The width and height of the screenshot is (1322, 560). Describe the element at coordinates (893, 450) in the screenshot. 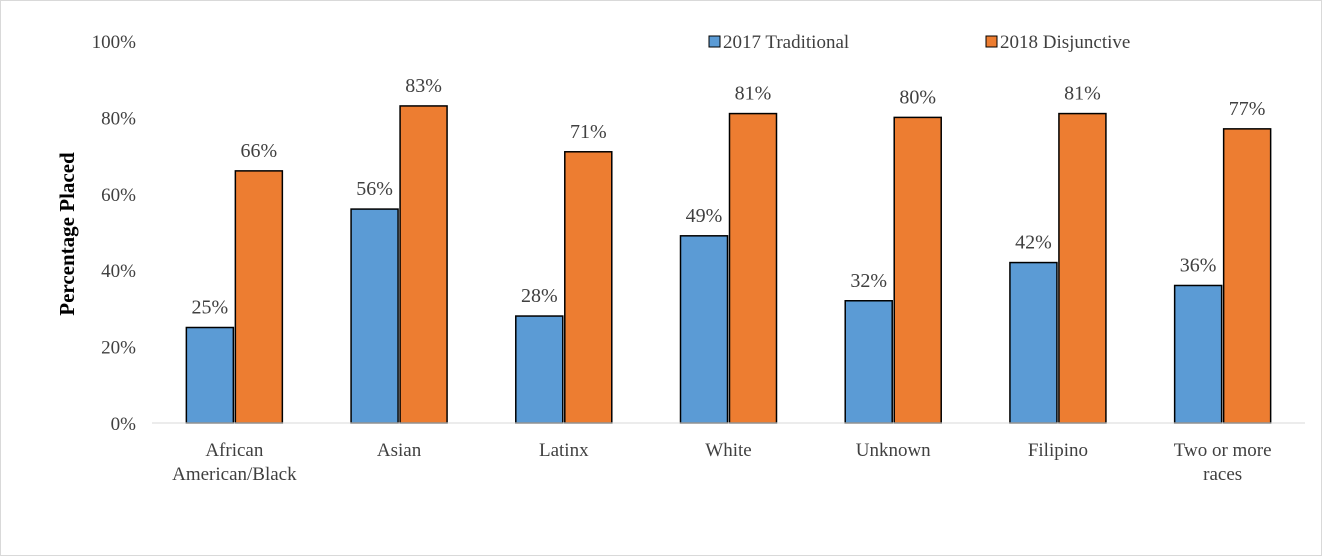

I see `category-label: Unknown` at that location.